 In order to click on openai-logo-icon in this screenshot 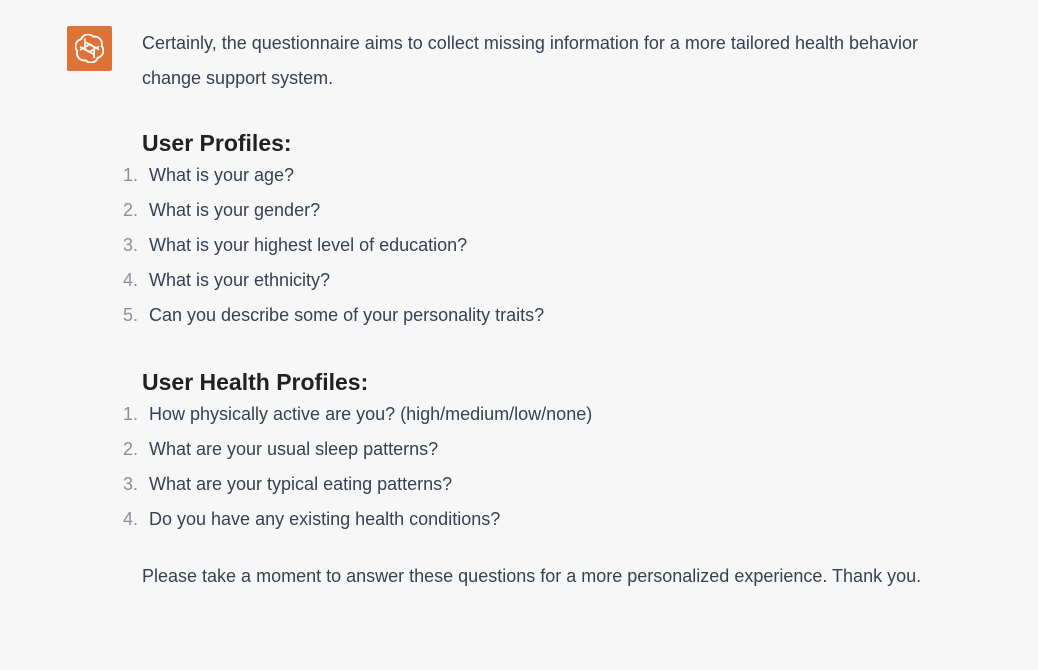, I will do `click(89, 48)`.